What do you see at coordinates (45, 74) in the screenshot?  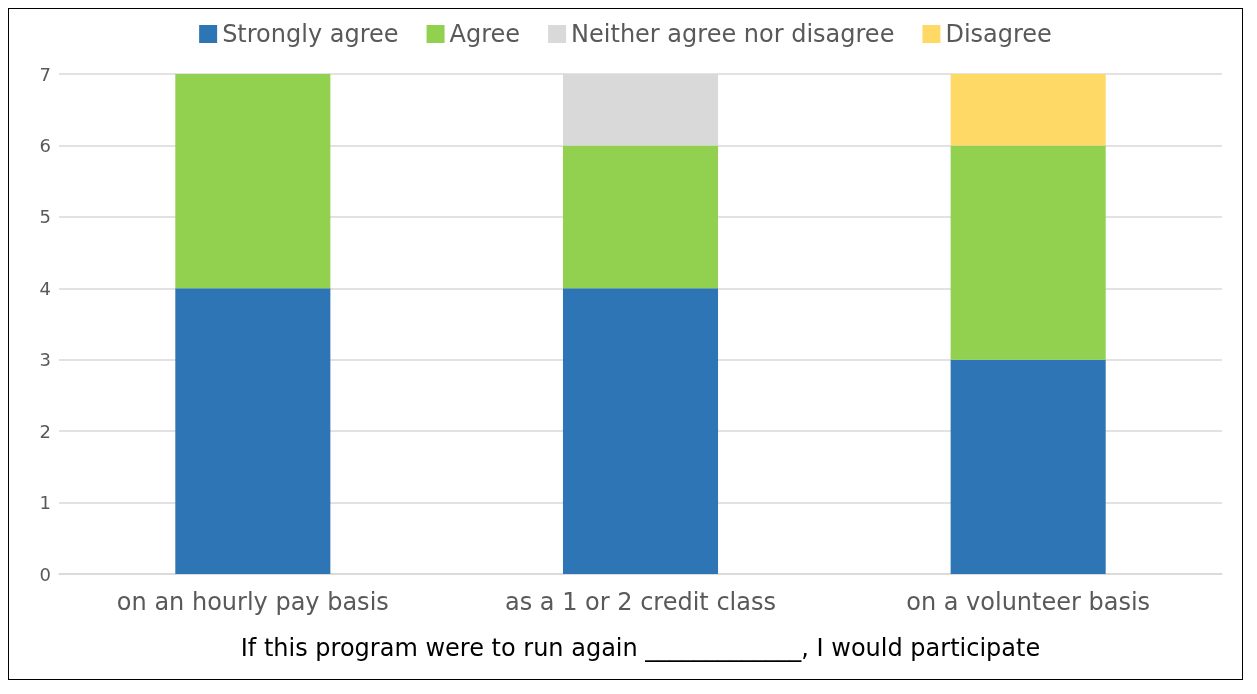 I see `y-tick-label: 7` at bounding box center [45, 74].